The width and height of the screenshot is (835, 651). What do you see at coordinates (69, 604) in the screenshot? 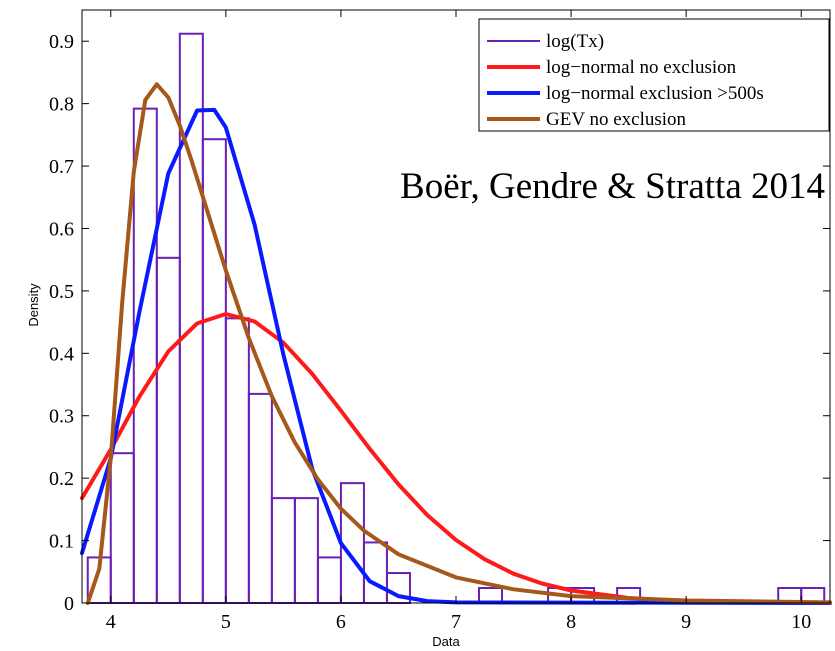
I see `y-tick-label: 0` at bounding box center [69, 604].